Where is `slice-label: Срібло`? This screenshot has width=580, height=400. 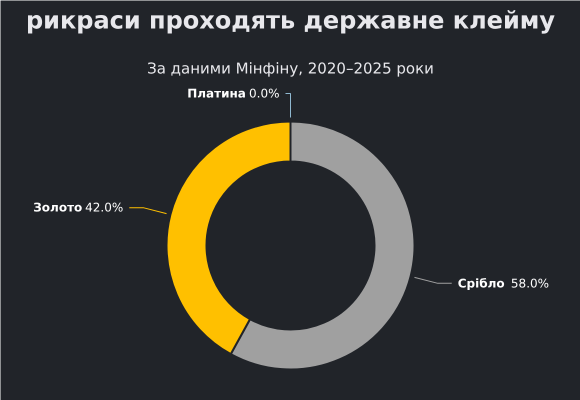
slice-label: Срібло is located at coordinates (481, 283).